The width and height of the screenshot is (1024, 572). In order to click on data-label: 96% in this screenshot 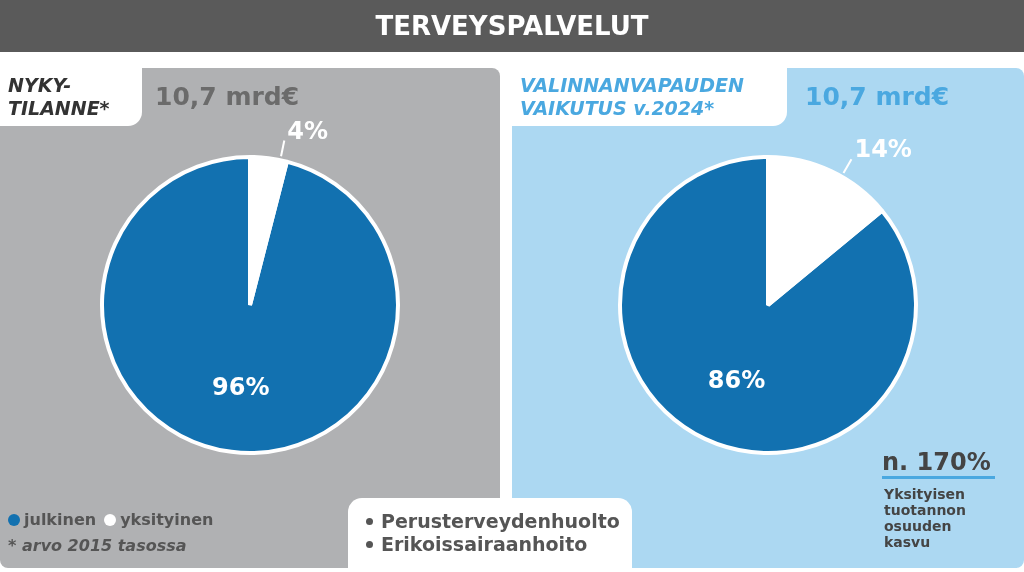, I will do `click(241, 386)`.